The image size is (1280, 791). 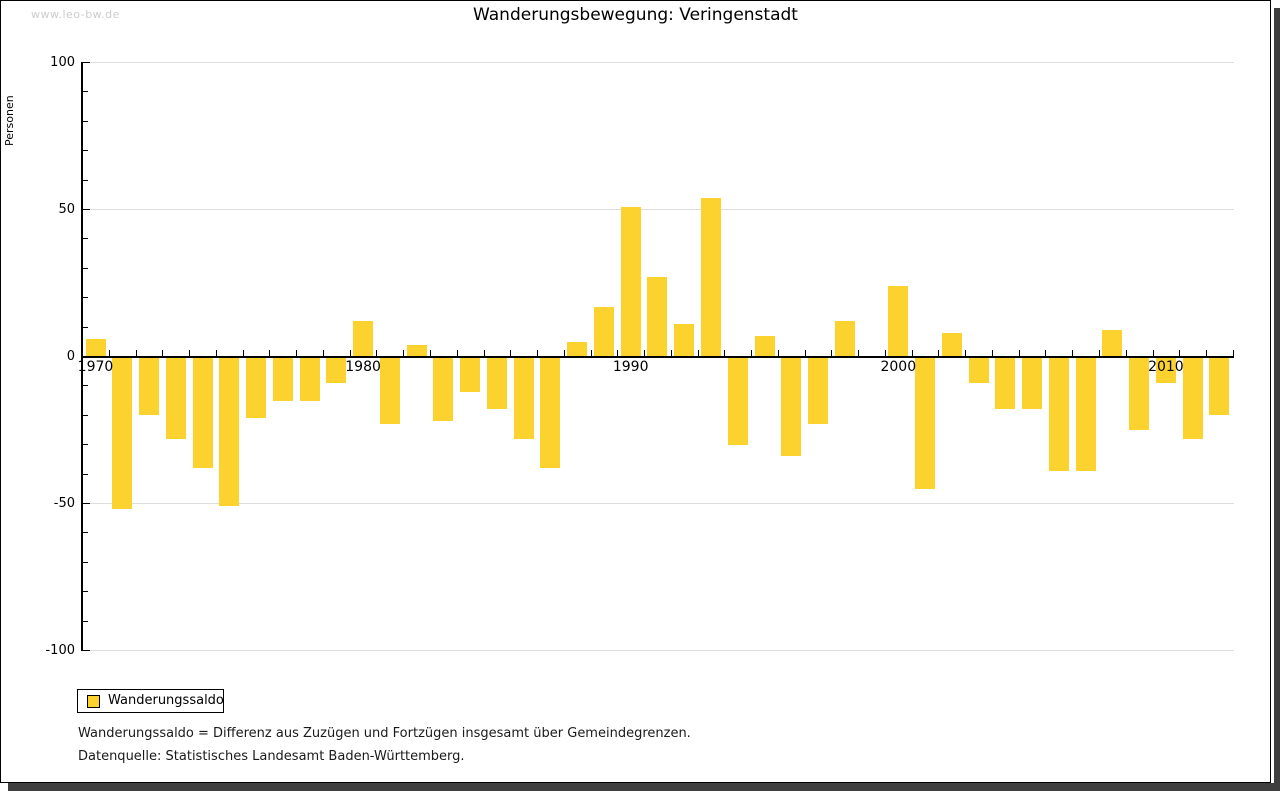 I want to click on watermark: www.leo-bw.de, so click(x=75, y=14).